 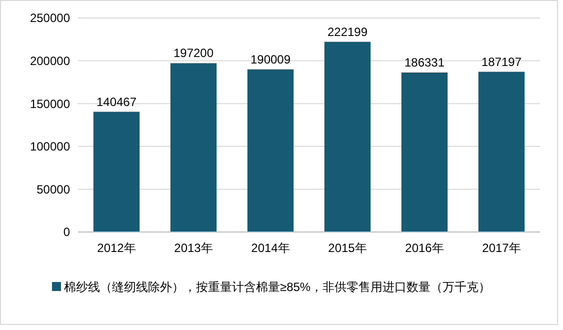 What do you see at coordinates (193, 53) in the screenshot?
I see `data-label: 197200` at bounding box center [193, 53].